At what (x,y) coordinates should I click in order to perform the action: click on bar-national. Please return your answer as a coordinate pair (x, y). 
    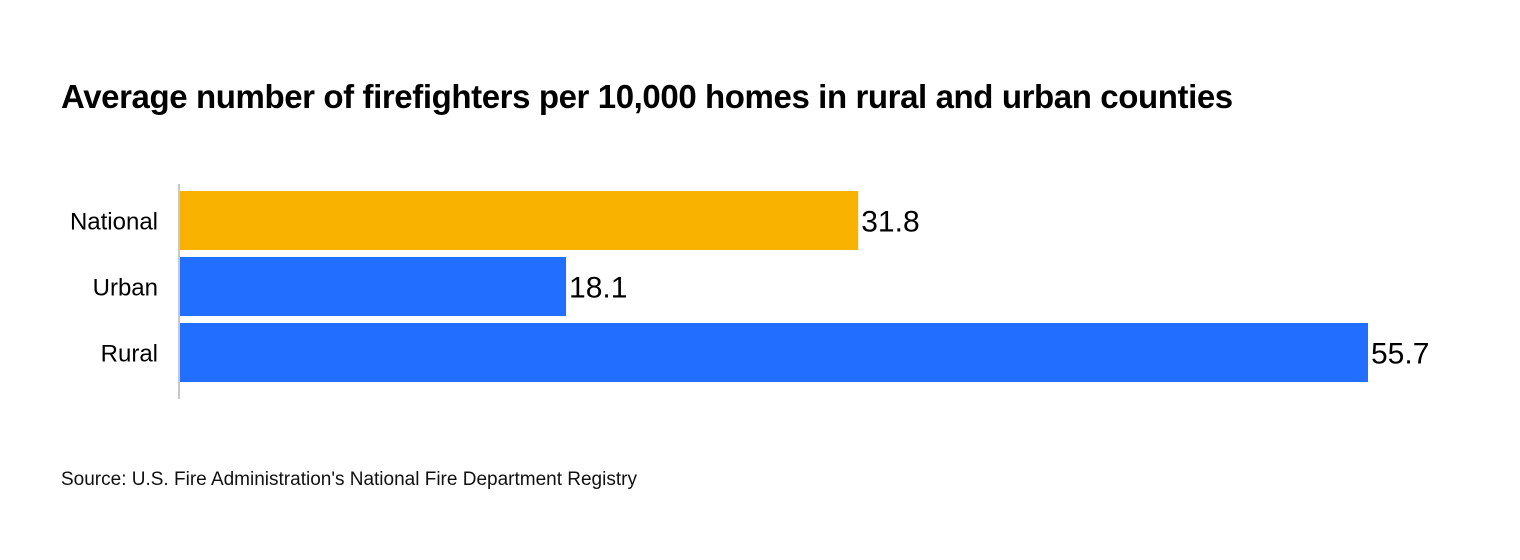
    Looking at the image, I should click on (519, 220).